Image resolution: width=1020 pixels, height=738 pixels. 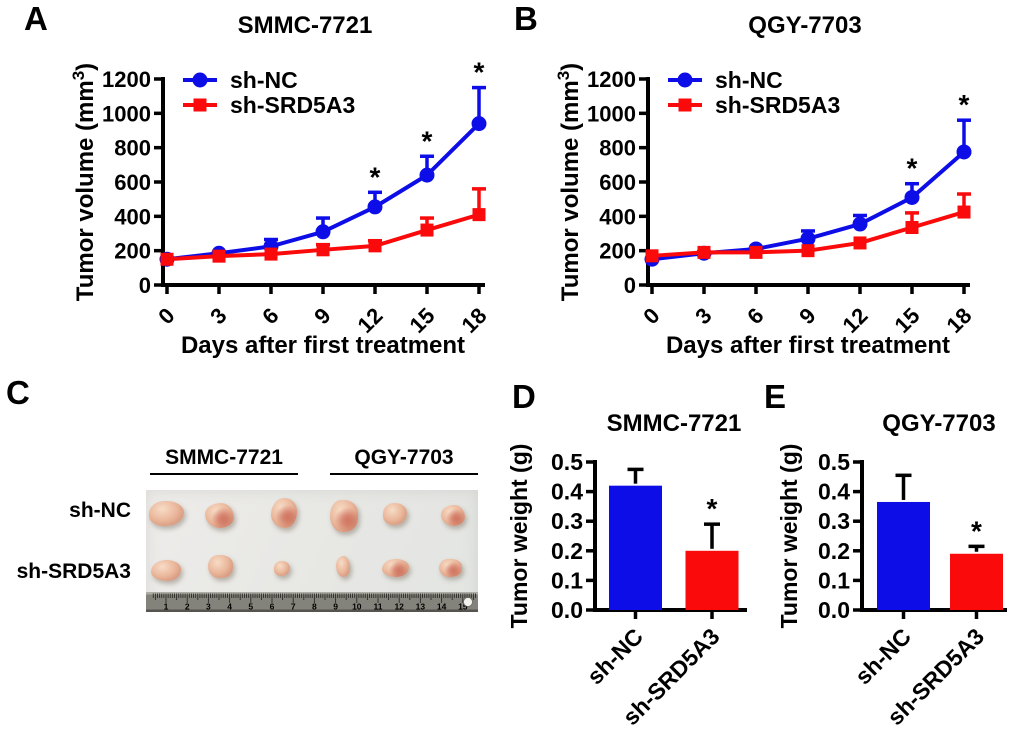 I want to click on y-tick-label: 0.5, so click(x=834, y=462).